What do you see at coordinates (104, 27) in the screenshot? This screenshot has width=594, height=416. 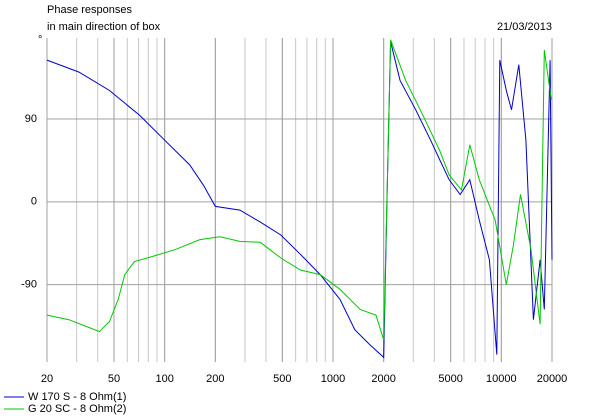 I see `chart-subtitle: in main direction of box` at bounding box center [104, 27].